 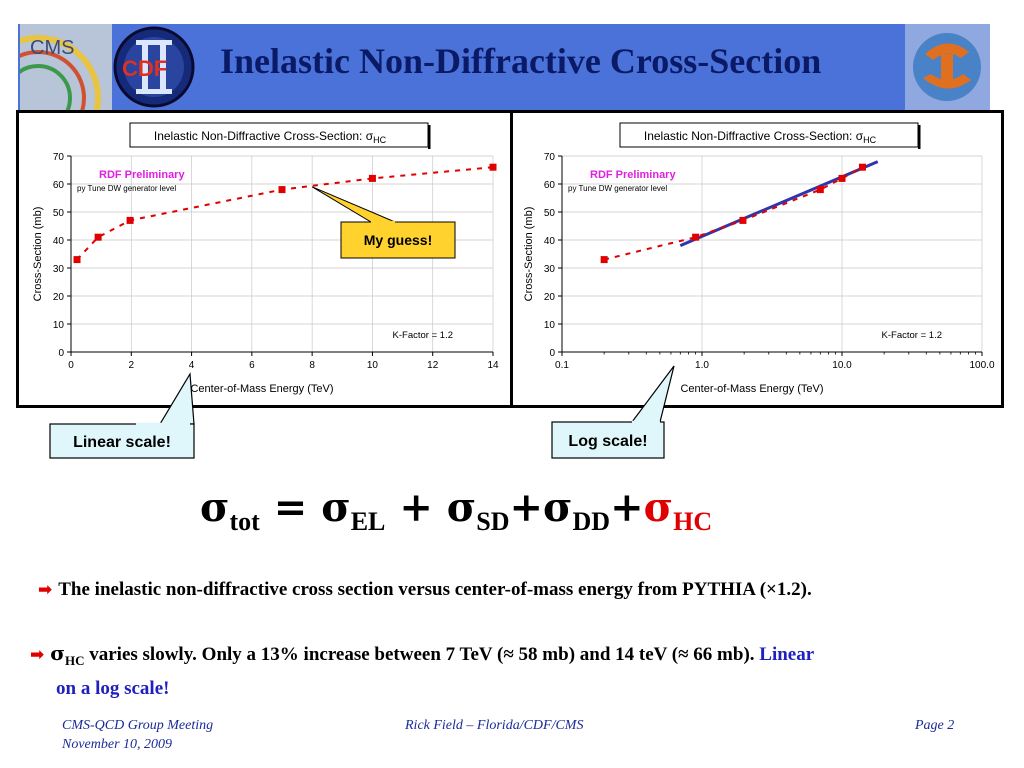 I want to click on x-tick-label: 1.0, so click(x=702, y=365).